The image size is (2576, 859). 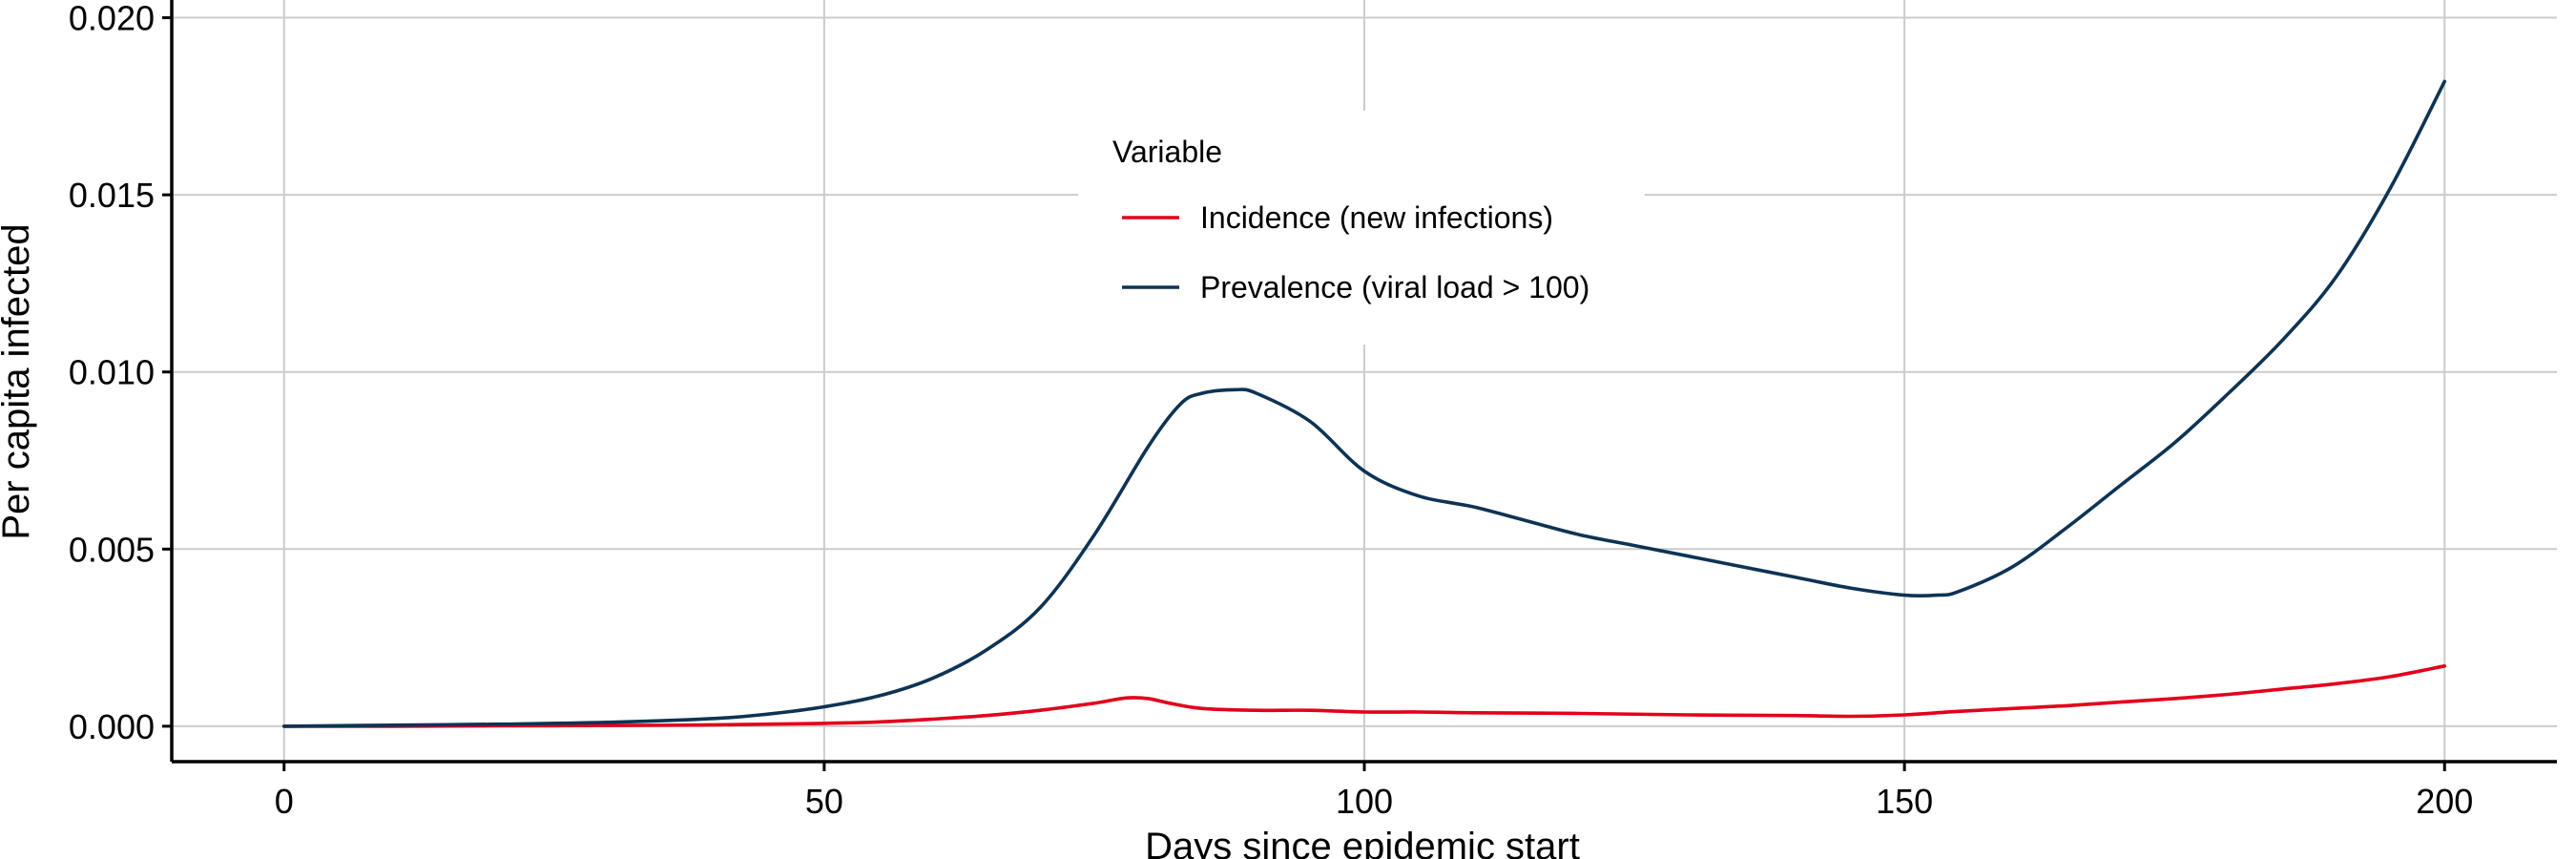 What do you see at coordinates (1904, 801) in the screenshot?
I see `x-tick-label: 150` at bounding box center [1904, 801].